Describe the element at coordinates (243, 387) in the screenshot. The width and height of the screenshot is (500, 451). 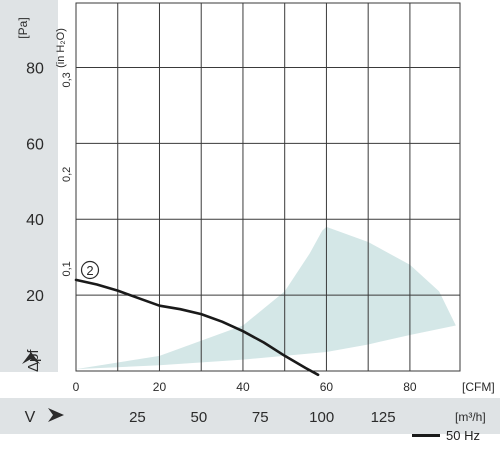
I see `x-tick-label-cfm: 40` at that location.